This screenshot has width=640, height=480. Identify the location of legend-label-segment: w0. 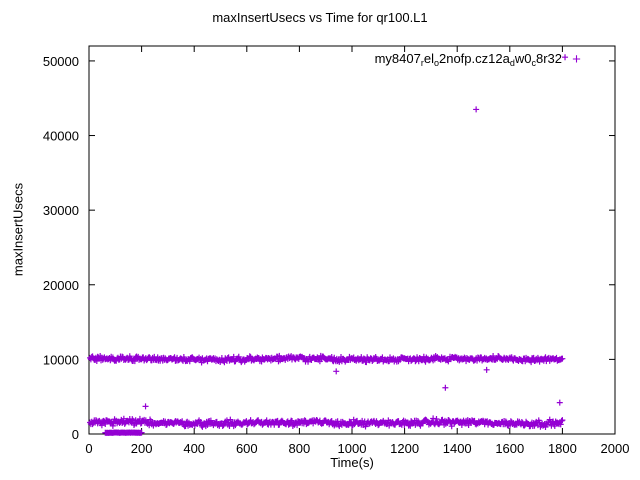
(523, 58).